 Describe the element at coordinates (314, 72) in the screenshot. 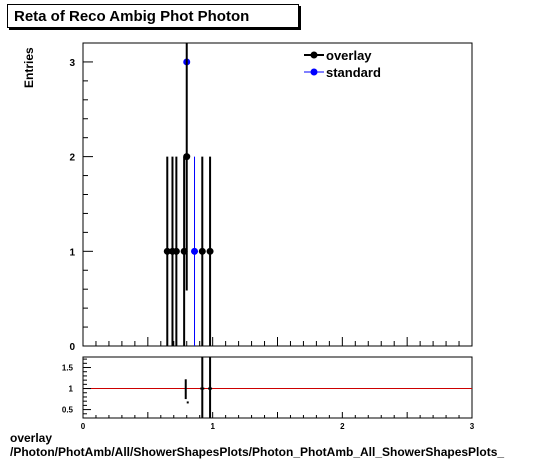

I see `legend-marker-standard` at that location.